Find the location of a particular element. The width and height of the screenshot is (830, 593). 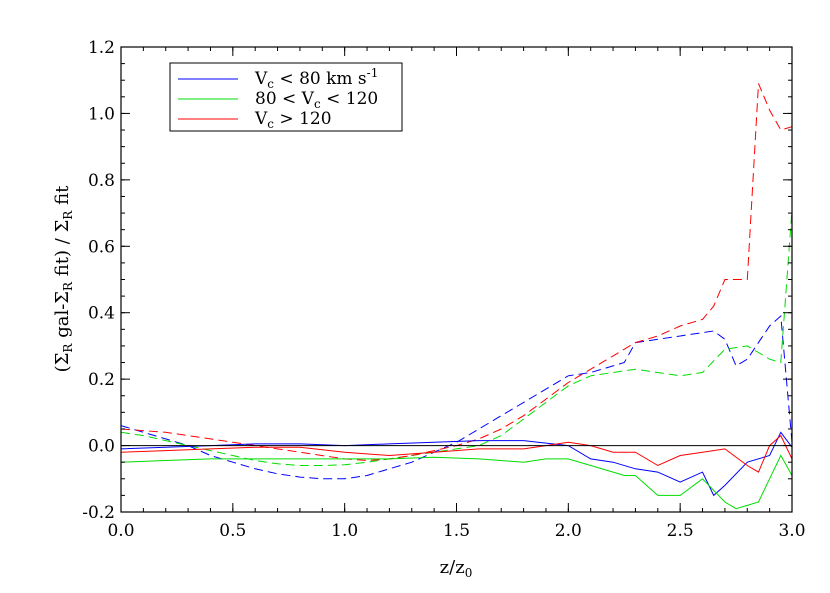

y-tick-label: -0.2 is located at coordinates (98, 513).